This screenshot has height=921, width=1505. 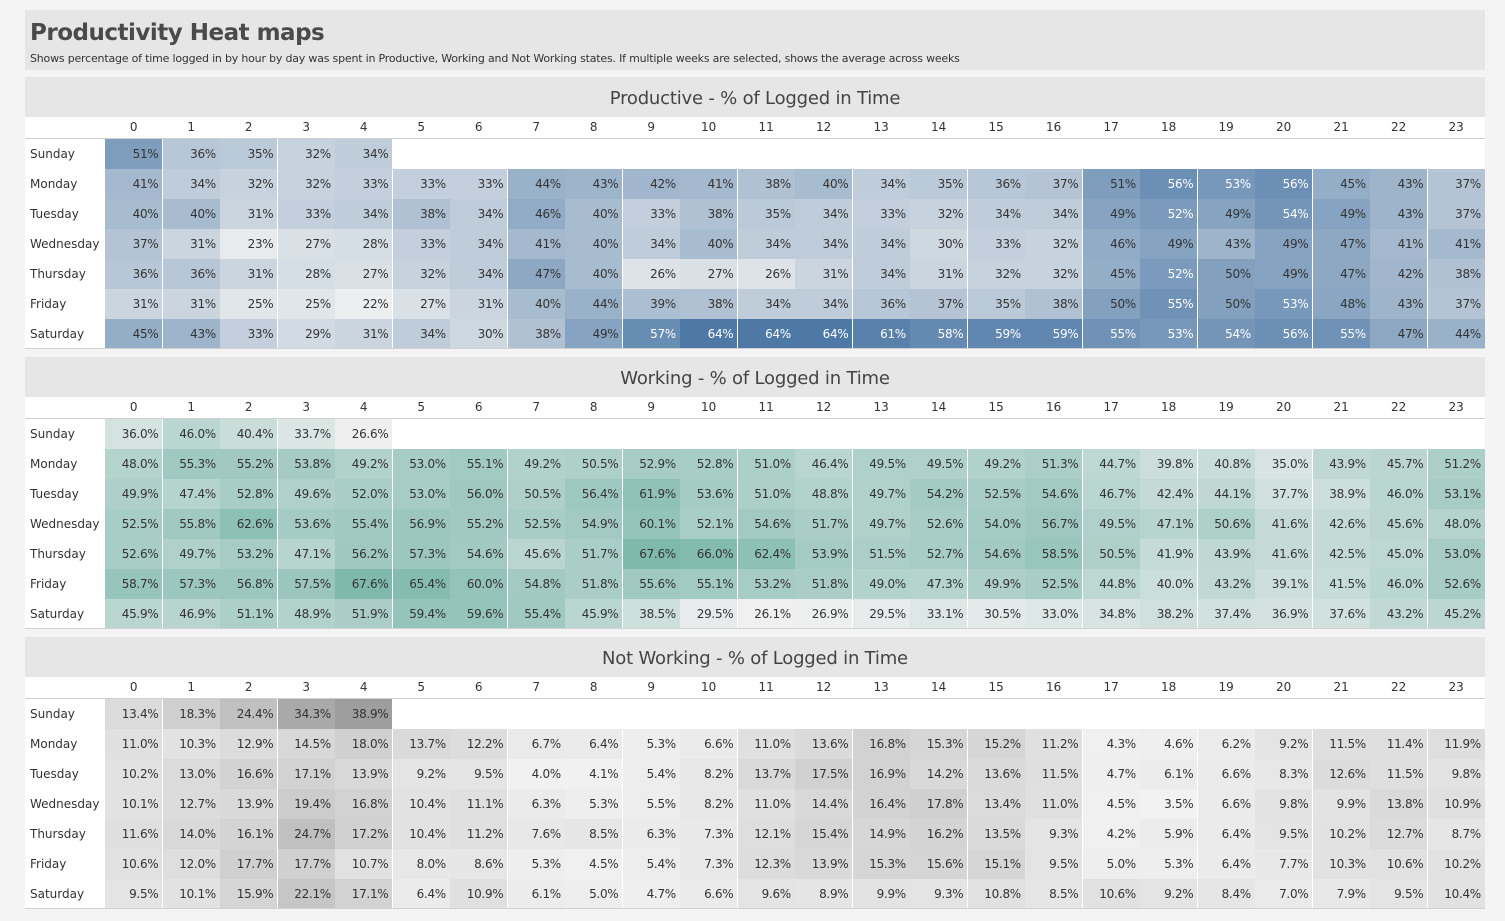 What do you see at coordinates (536, 894) in the screenshot?
I see `heatmap-cell: 6.1%` at bounding box center [536, 894].